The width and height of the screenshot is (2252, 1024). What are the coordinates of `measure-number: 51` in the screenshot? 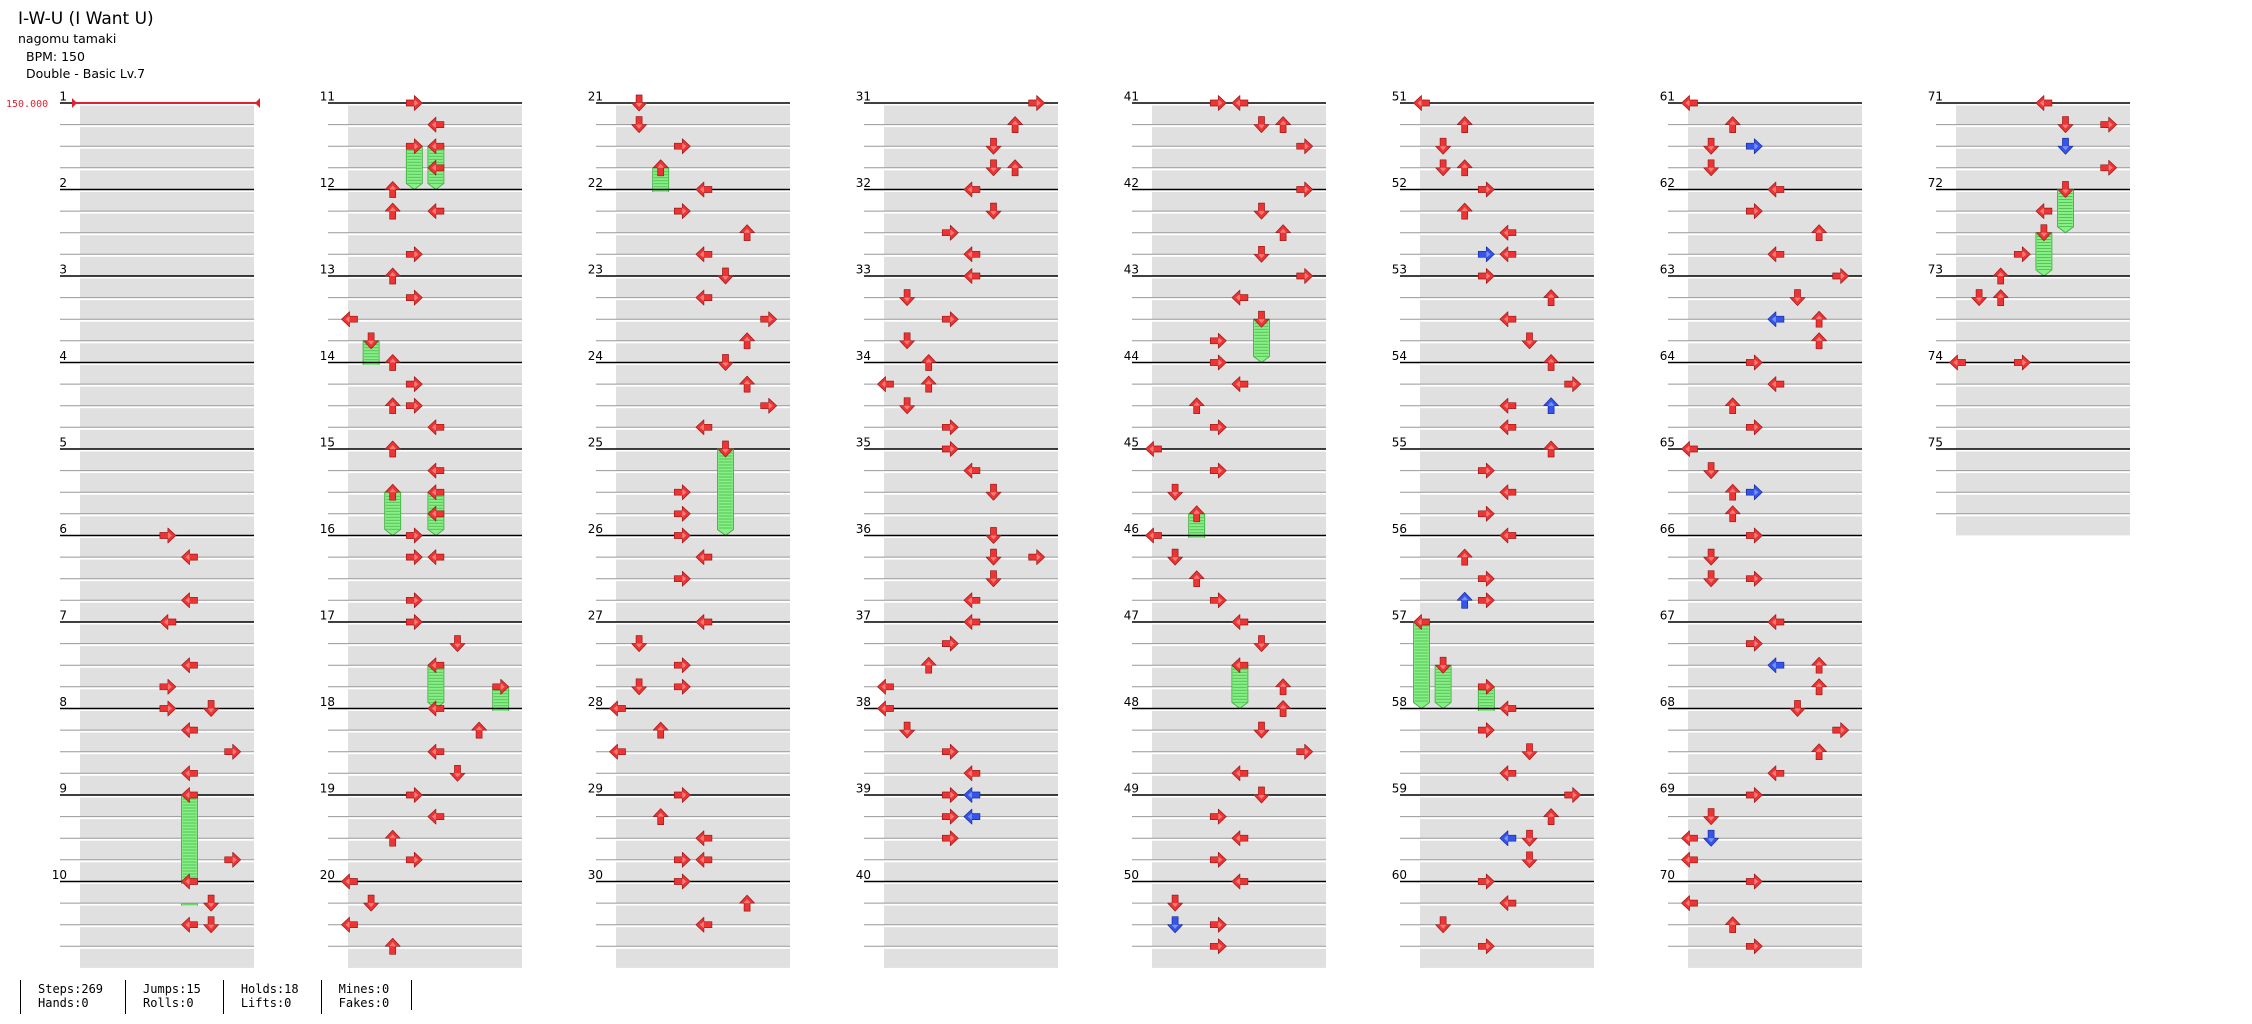 It's located at (1399, 97).